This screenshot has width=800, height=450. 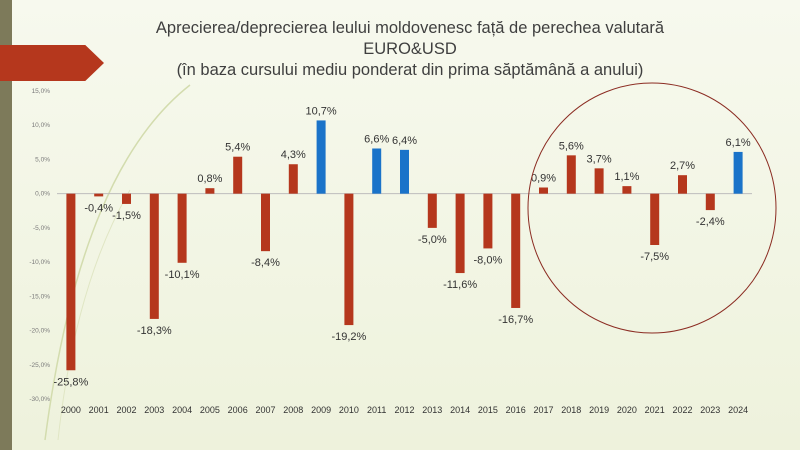 What do you see at coordinates (627, 410) in the screenshot?
I see `x-tick-2020: 2020` at bounding box center [627, 410].